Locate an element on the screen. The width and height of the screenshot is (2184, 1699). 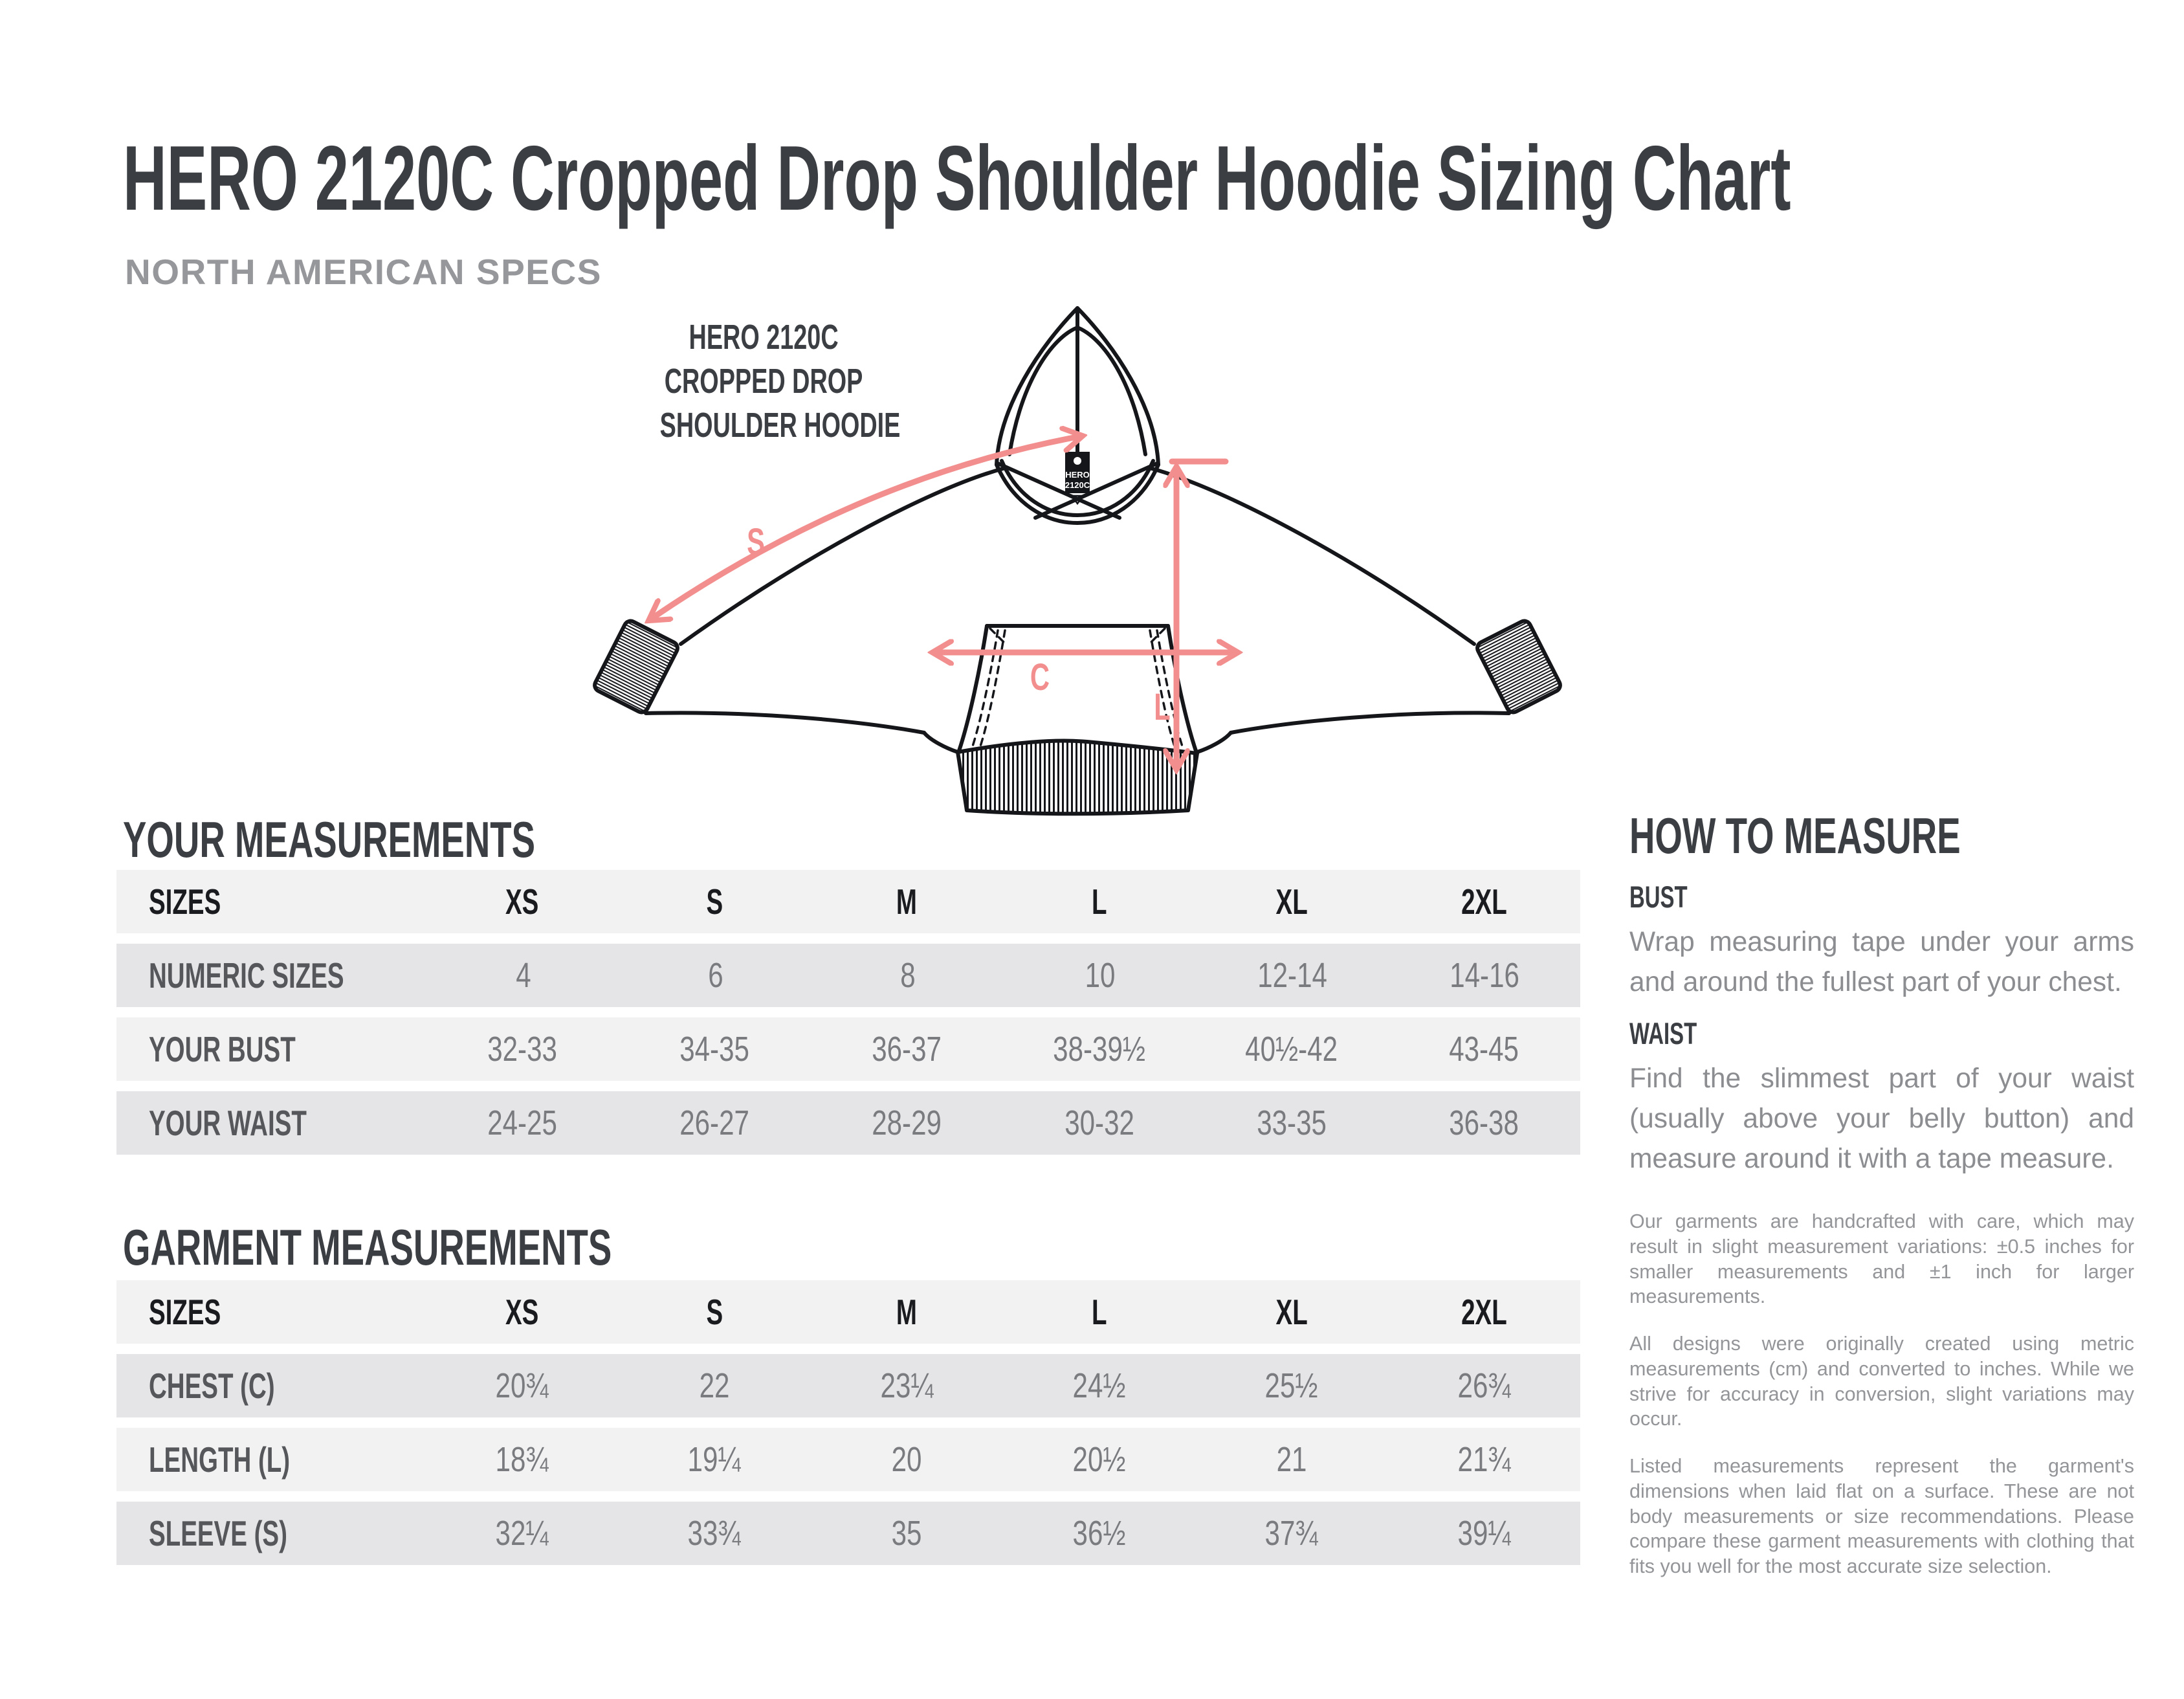
row-label: LENGTH (L) is located at coordinates (220, 1459).